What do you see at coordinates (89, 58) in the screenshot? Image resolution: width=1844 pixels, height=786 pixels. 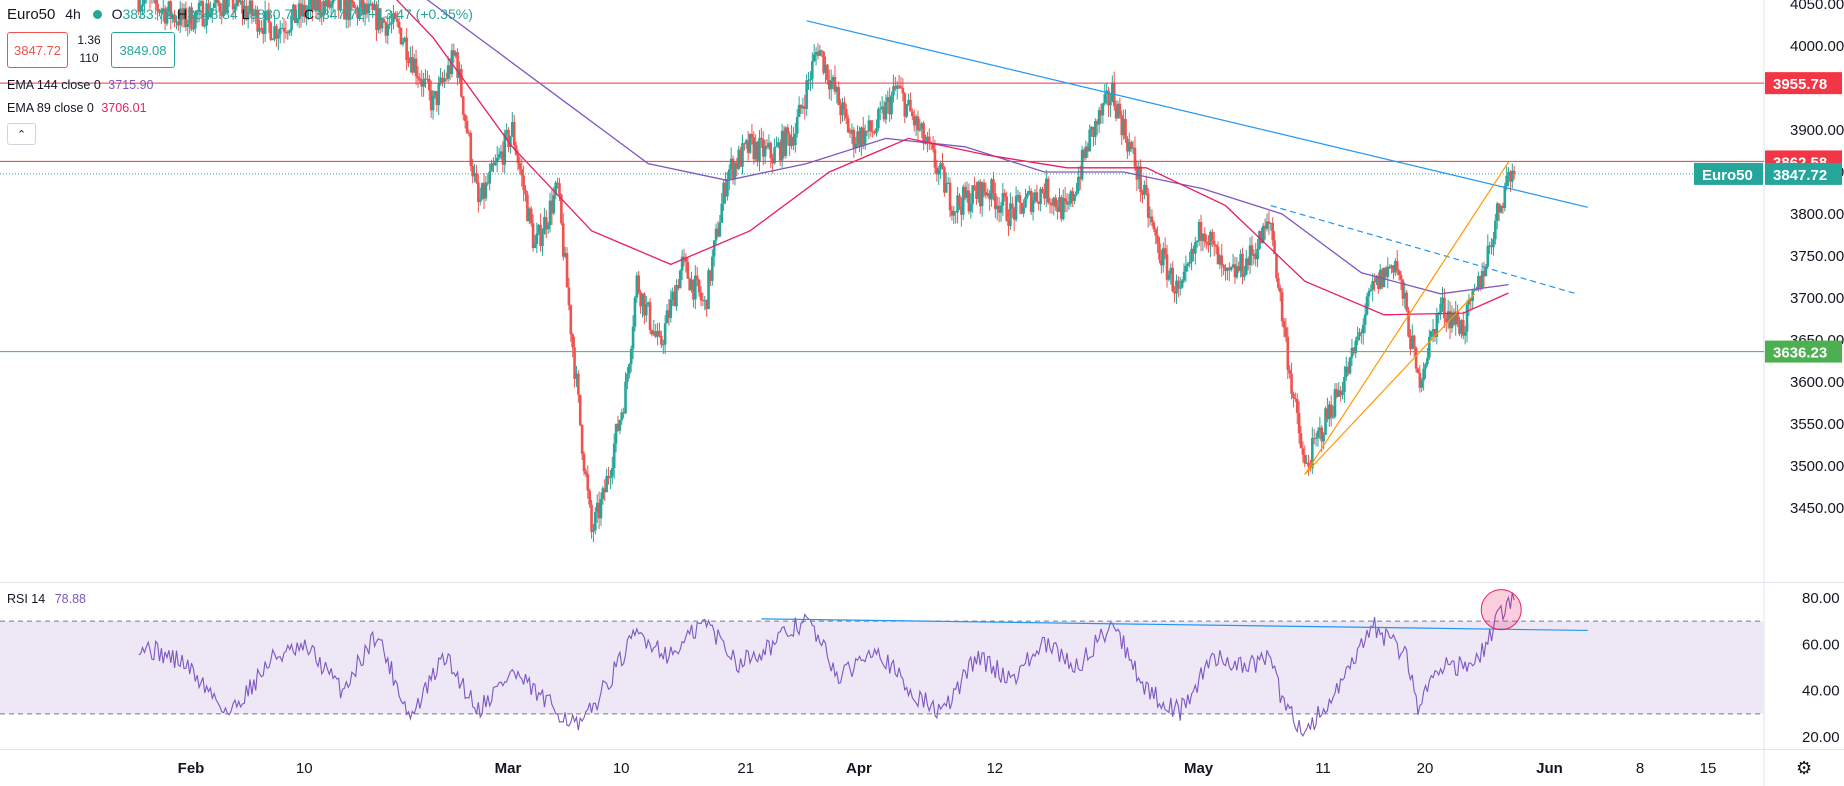 I see `spread-volume: 110` at bounding box center [89, 58].